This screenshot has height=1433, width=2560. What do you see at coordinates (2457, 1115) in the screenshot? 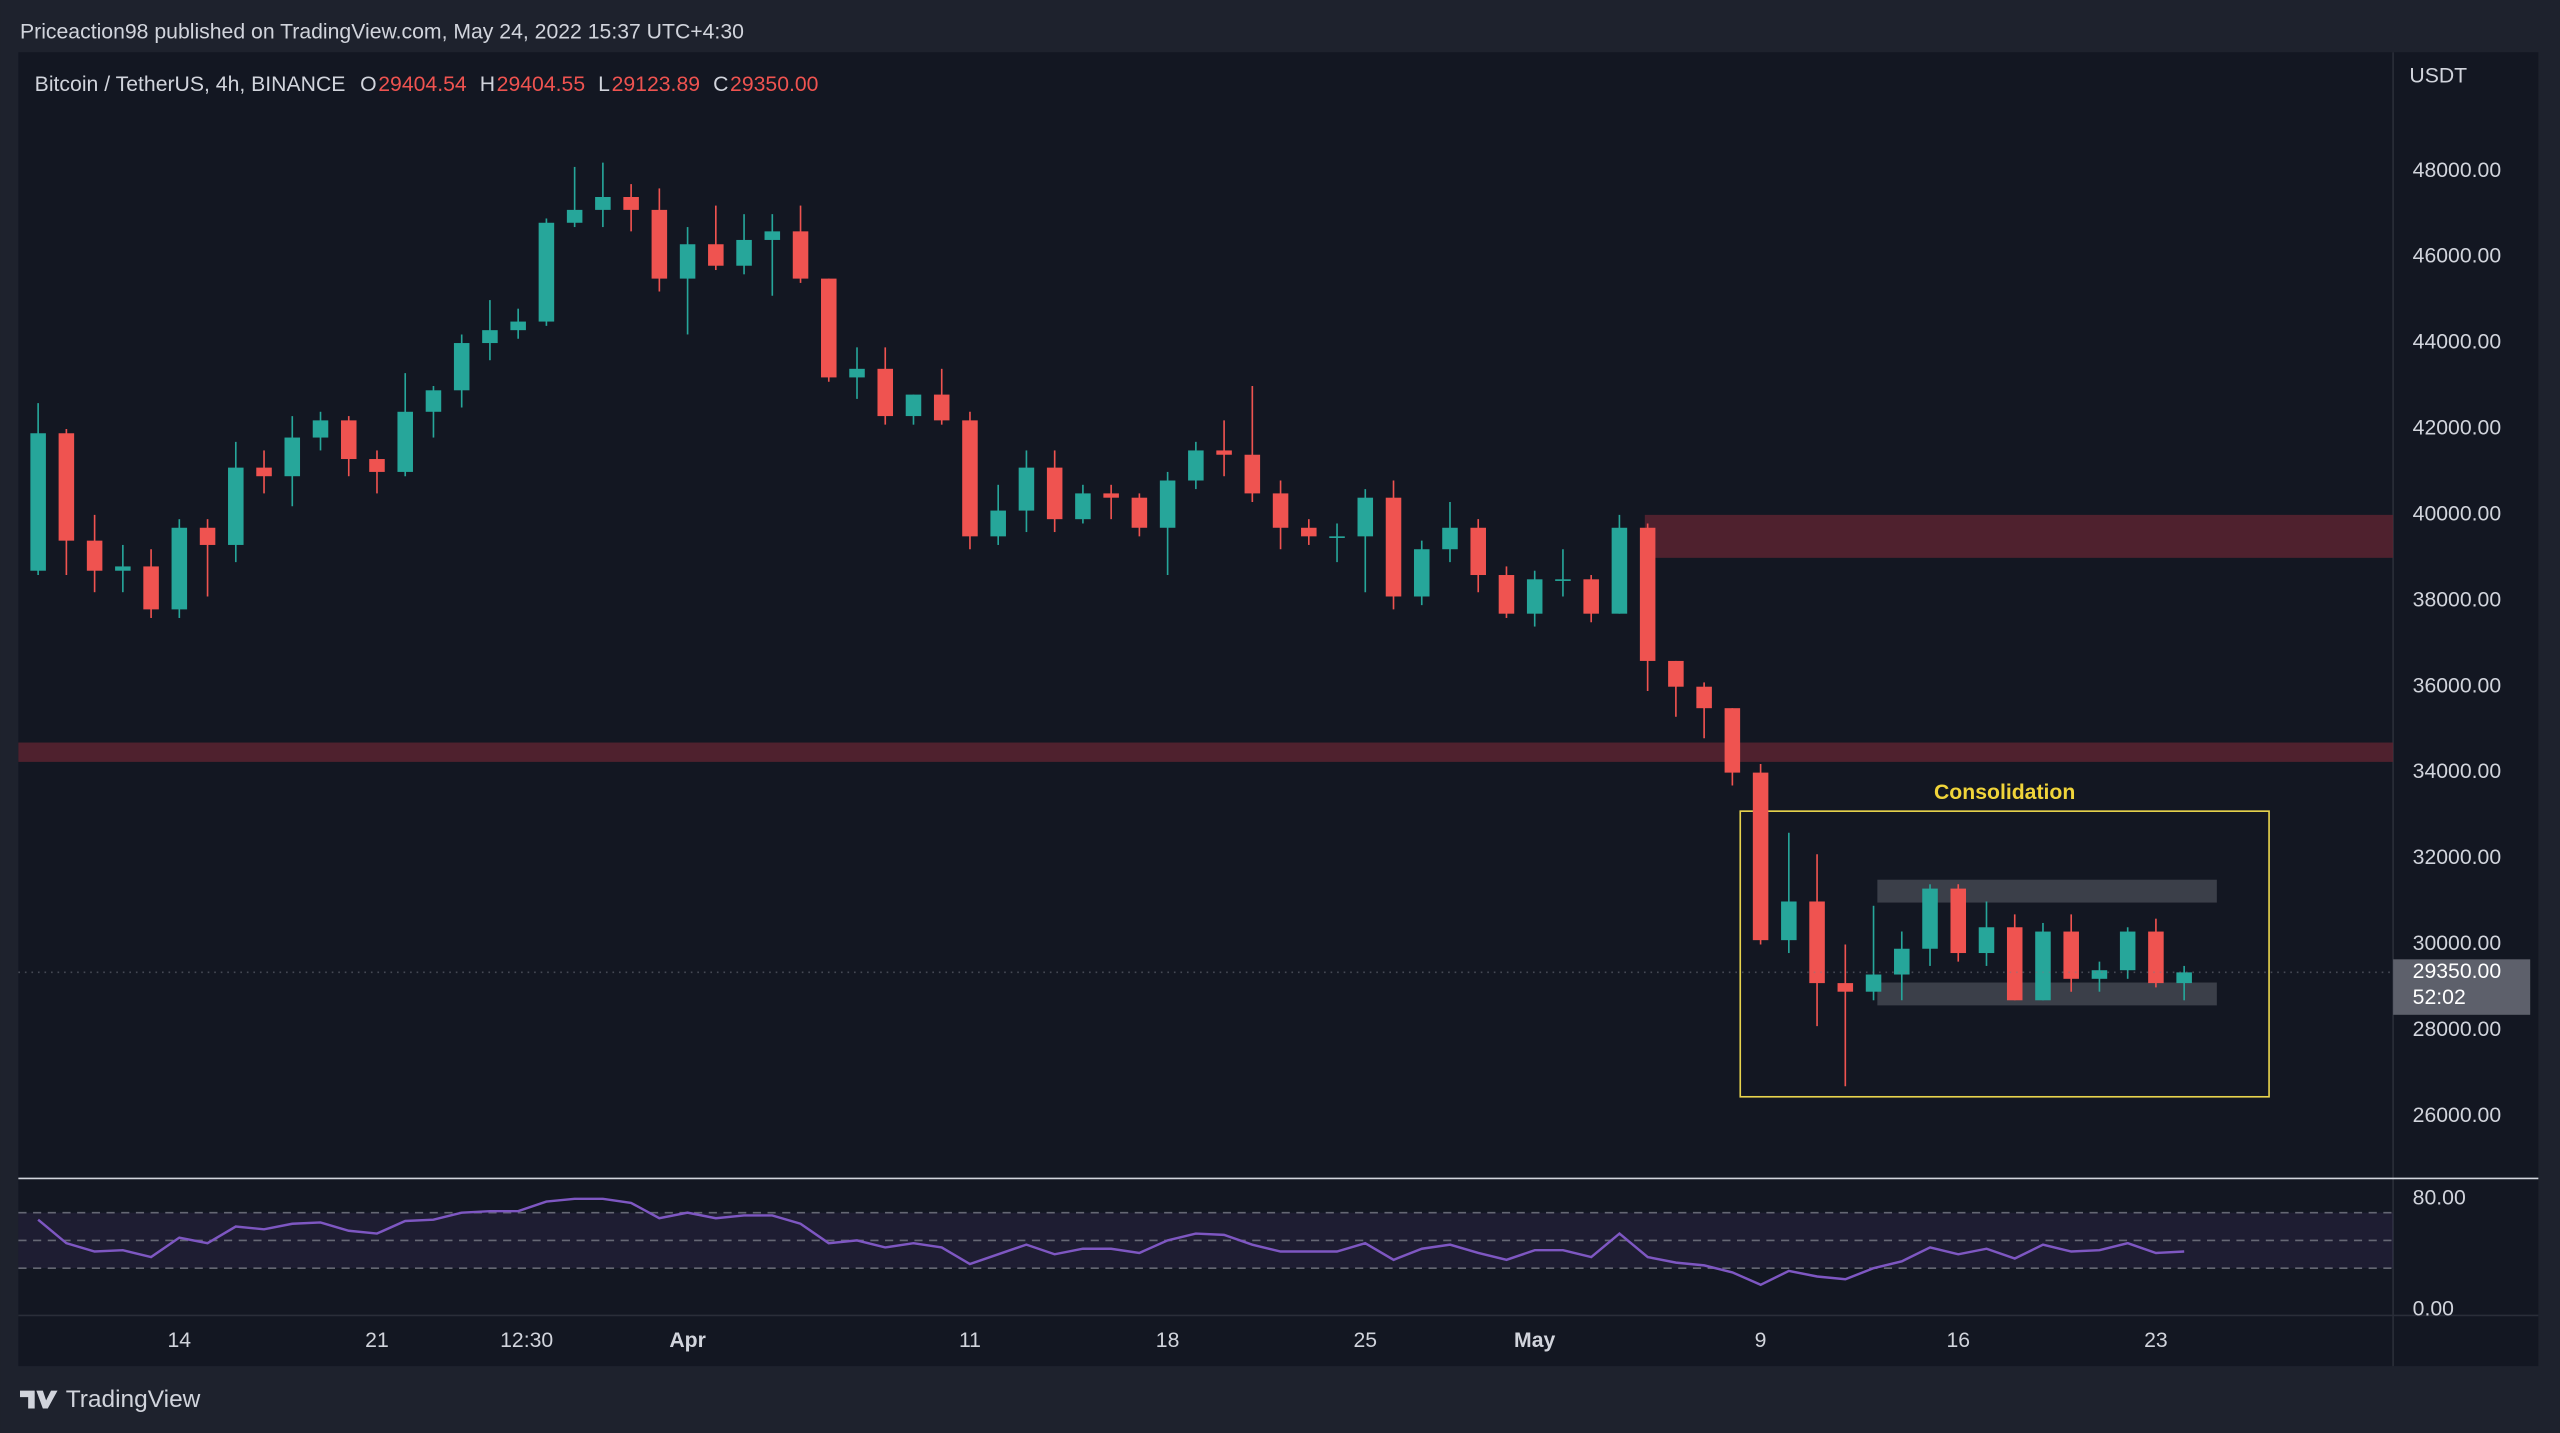
I see `price-tick-label: 26000.00` at bounding box center [2457, 1115].